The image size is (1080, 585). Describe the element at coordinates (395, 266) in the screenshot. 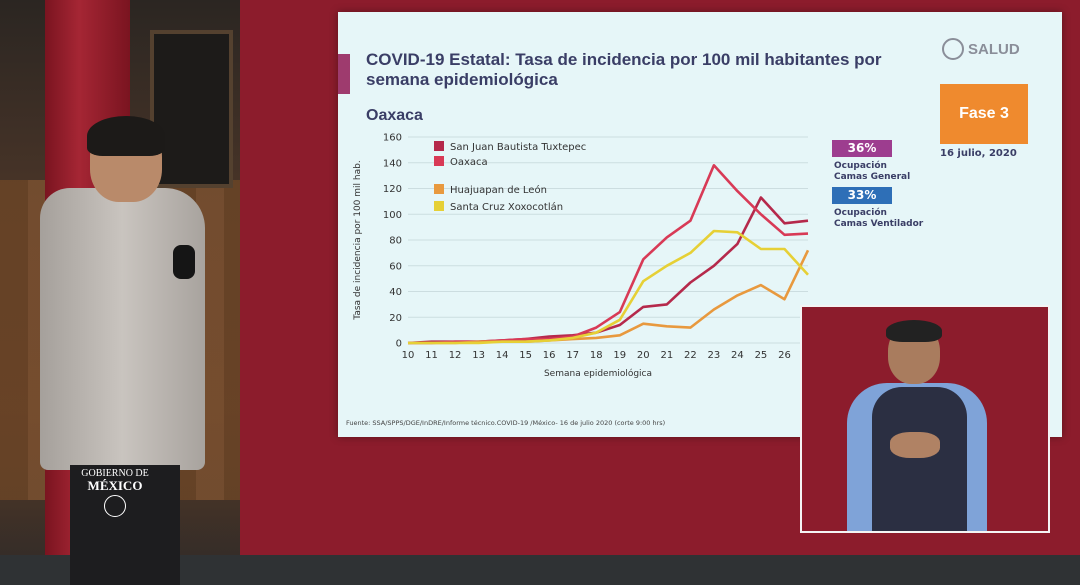

I see `y-tick-label: 60` at that location.